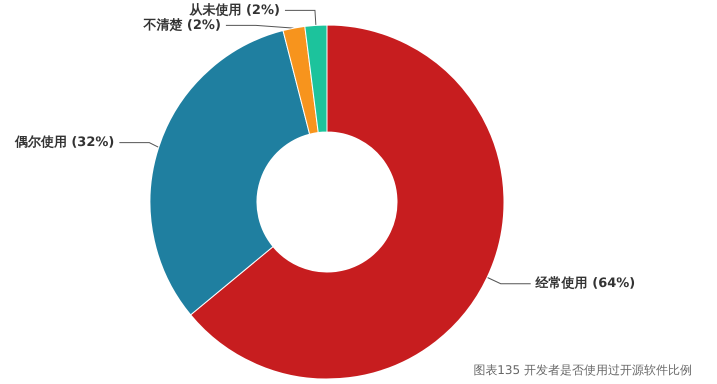 The height and width of the screenshot is (384, 717). Describe the element at coordinates (582, 370) in the screenshot. I see `text: 图表135 开发者是否使用过开源软件比例` at that location.